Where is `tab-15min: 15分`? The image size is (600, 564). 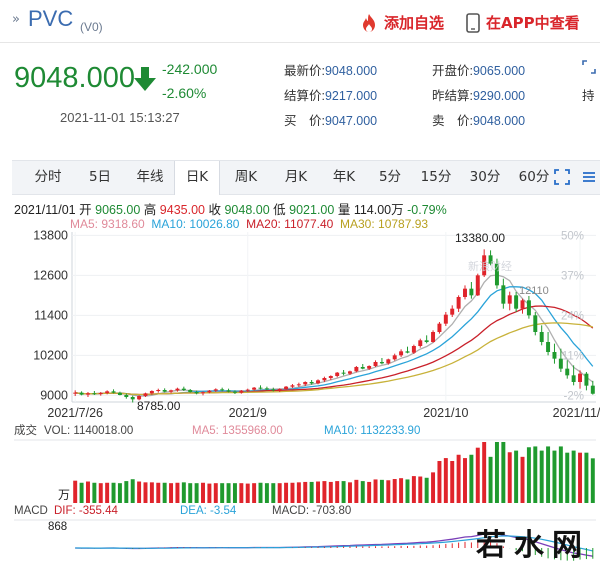 tab-15min: 15分 is located at coordinates (436, 177).